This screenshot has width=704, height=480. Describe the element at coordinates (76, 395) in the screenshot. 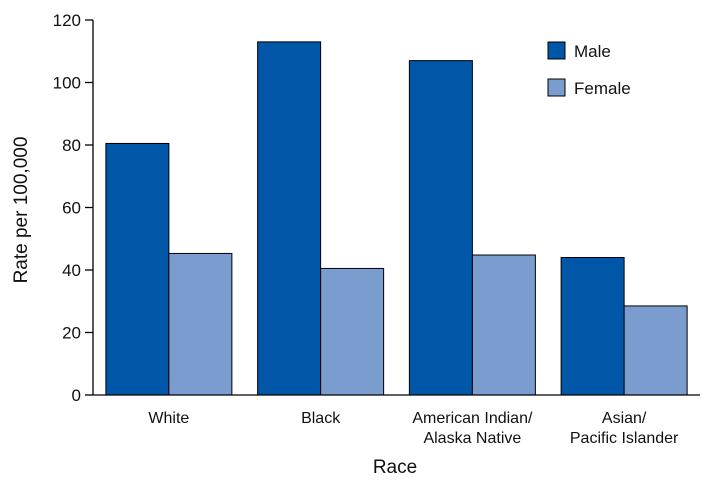

I see `y-tick-label: 0` at that location.